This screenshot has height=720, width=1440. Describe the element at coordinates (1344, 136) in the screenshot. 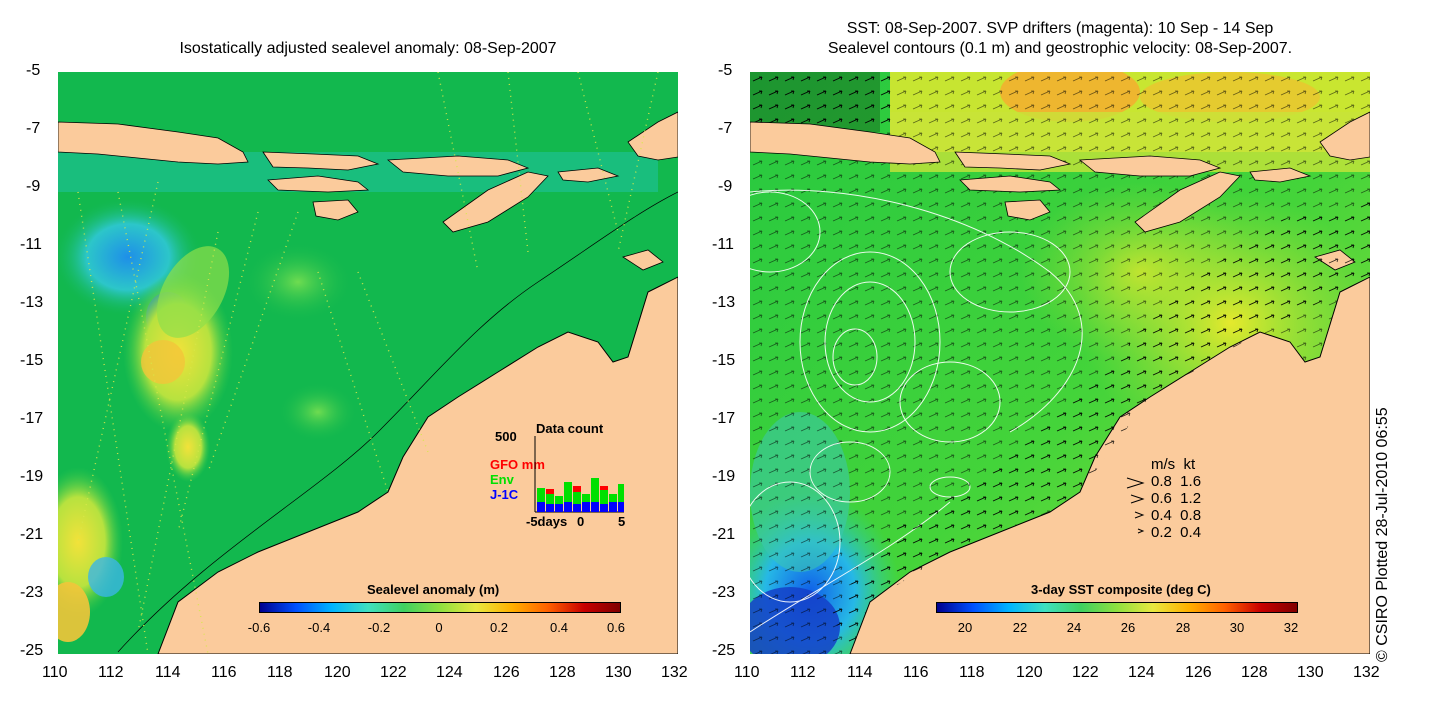

I see `sst-north-islands-east` at that location.